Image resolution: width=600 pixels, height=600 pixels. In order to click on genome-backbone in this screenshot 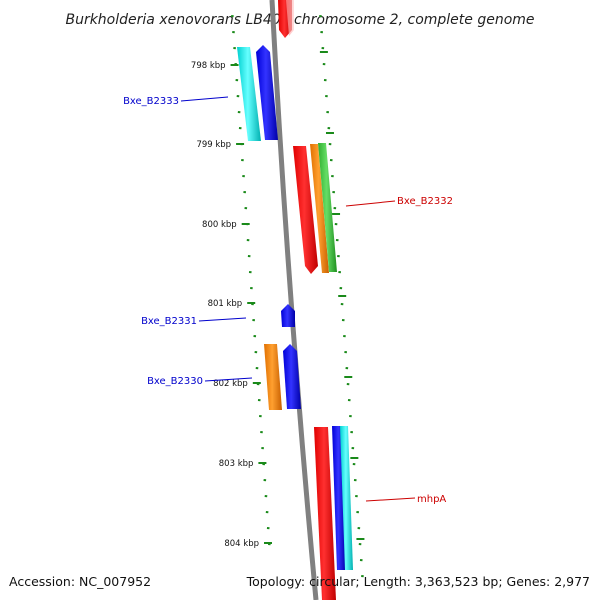, I will do `click(294, 300)`.